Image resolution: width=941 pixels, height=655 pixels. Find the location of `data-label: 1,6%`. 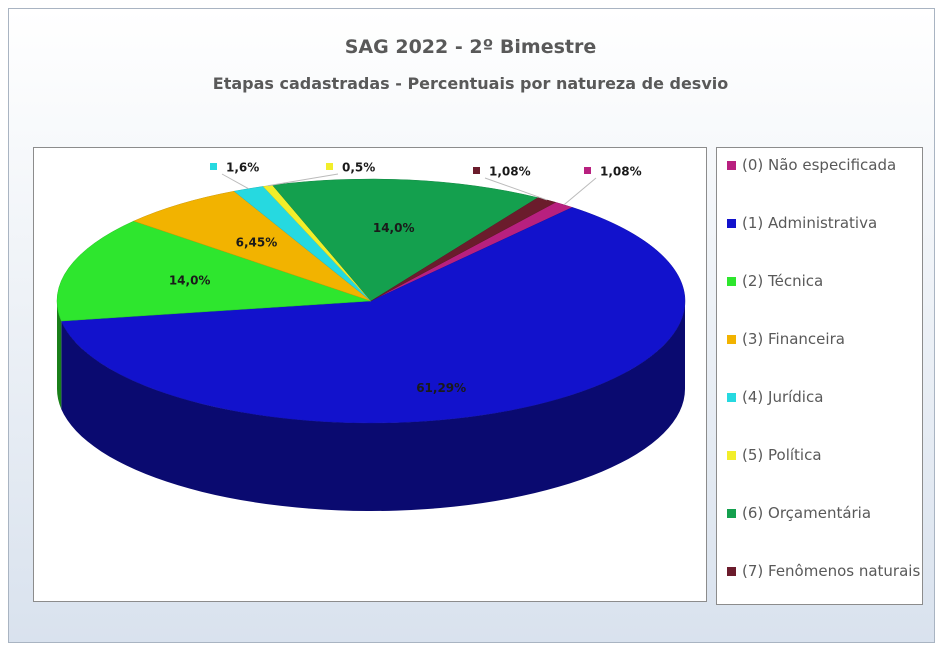

data-label: 1,6% is located at coordinates (242, 168).